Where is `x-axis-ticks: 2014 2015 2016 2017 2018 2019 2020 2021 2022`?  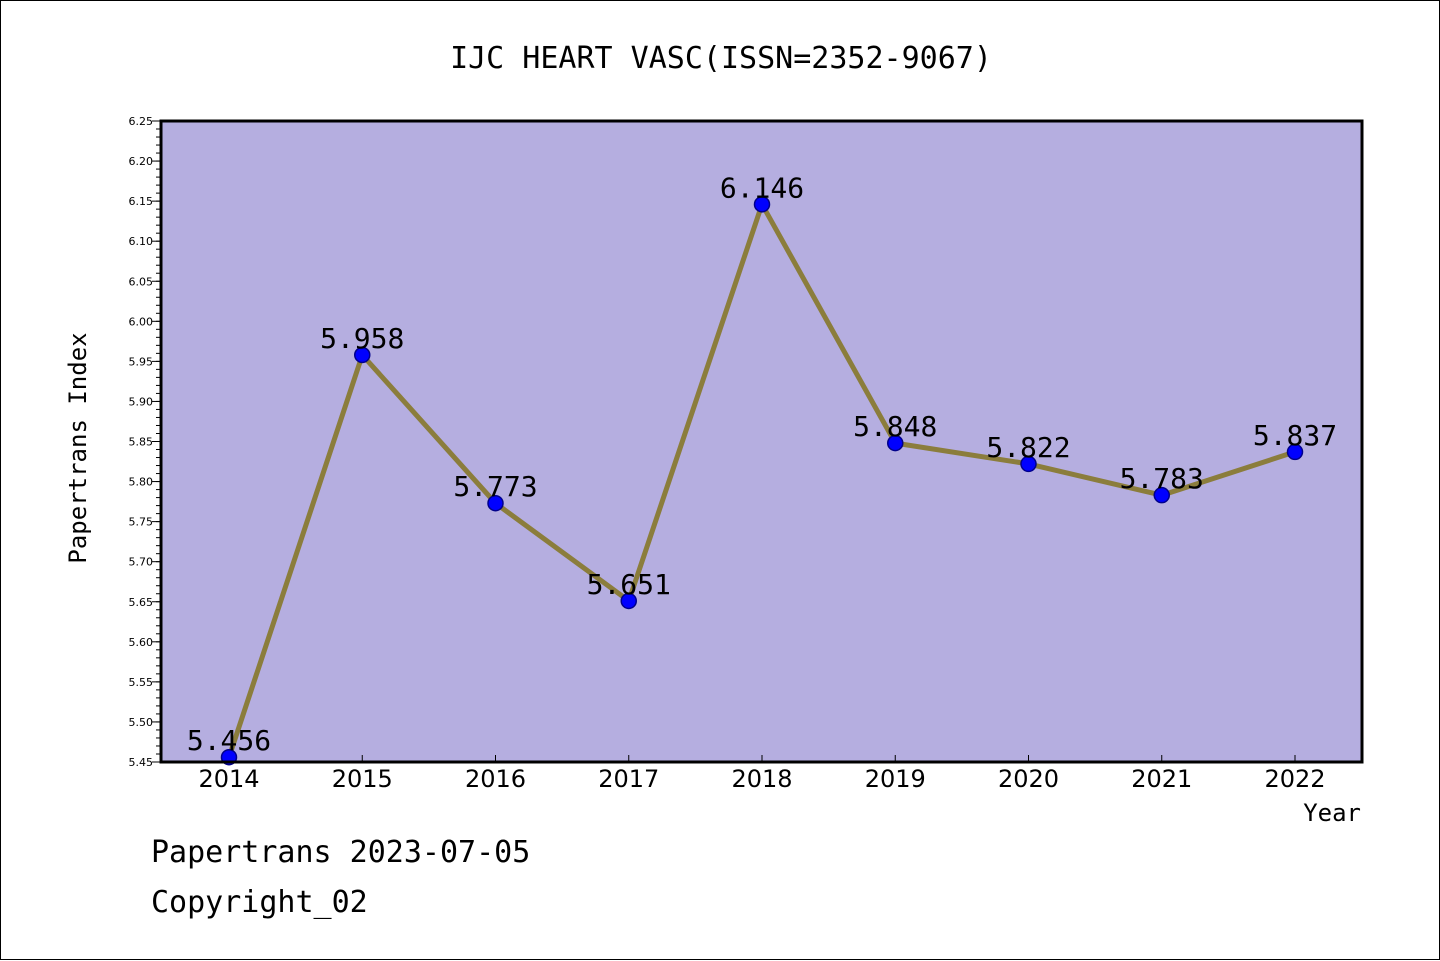 x-axis-ticks: 2014 2015 2016 2017 2018 2019 2020 2021 2022 is located at coordinates (762, 774).